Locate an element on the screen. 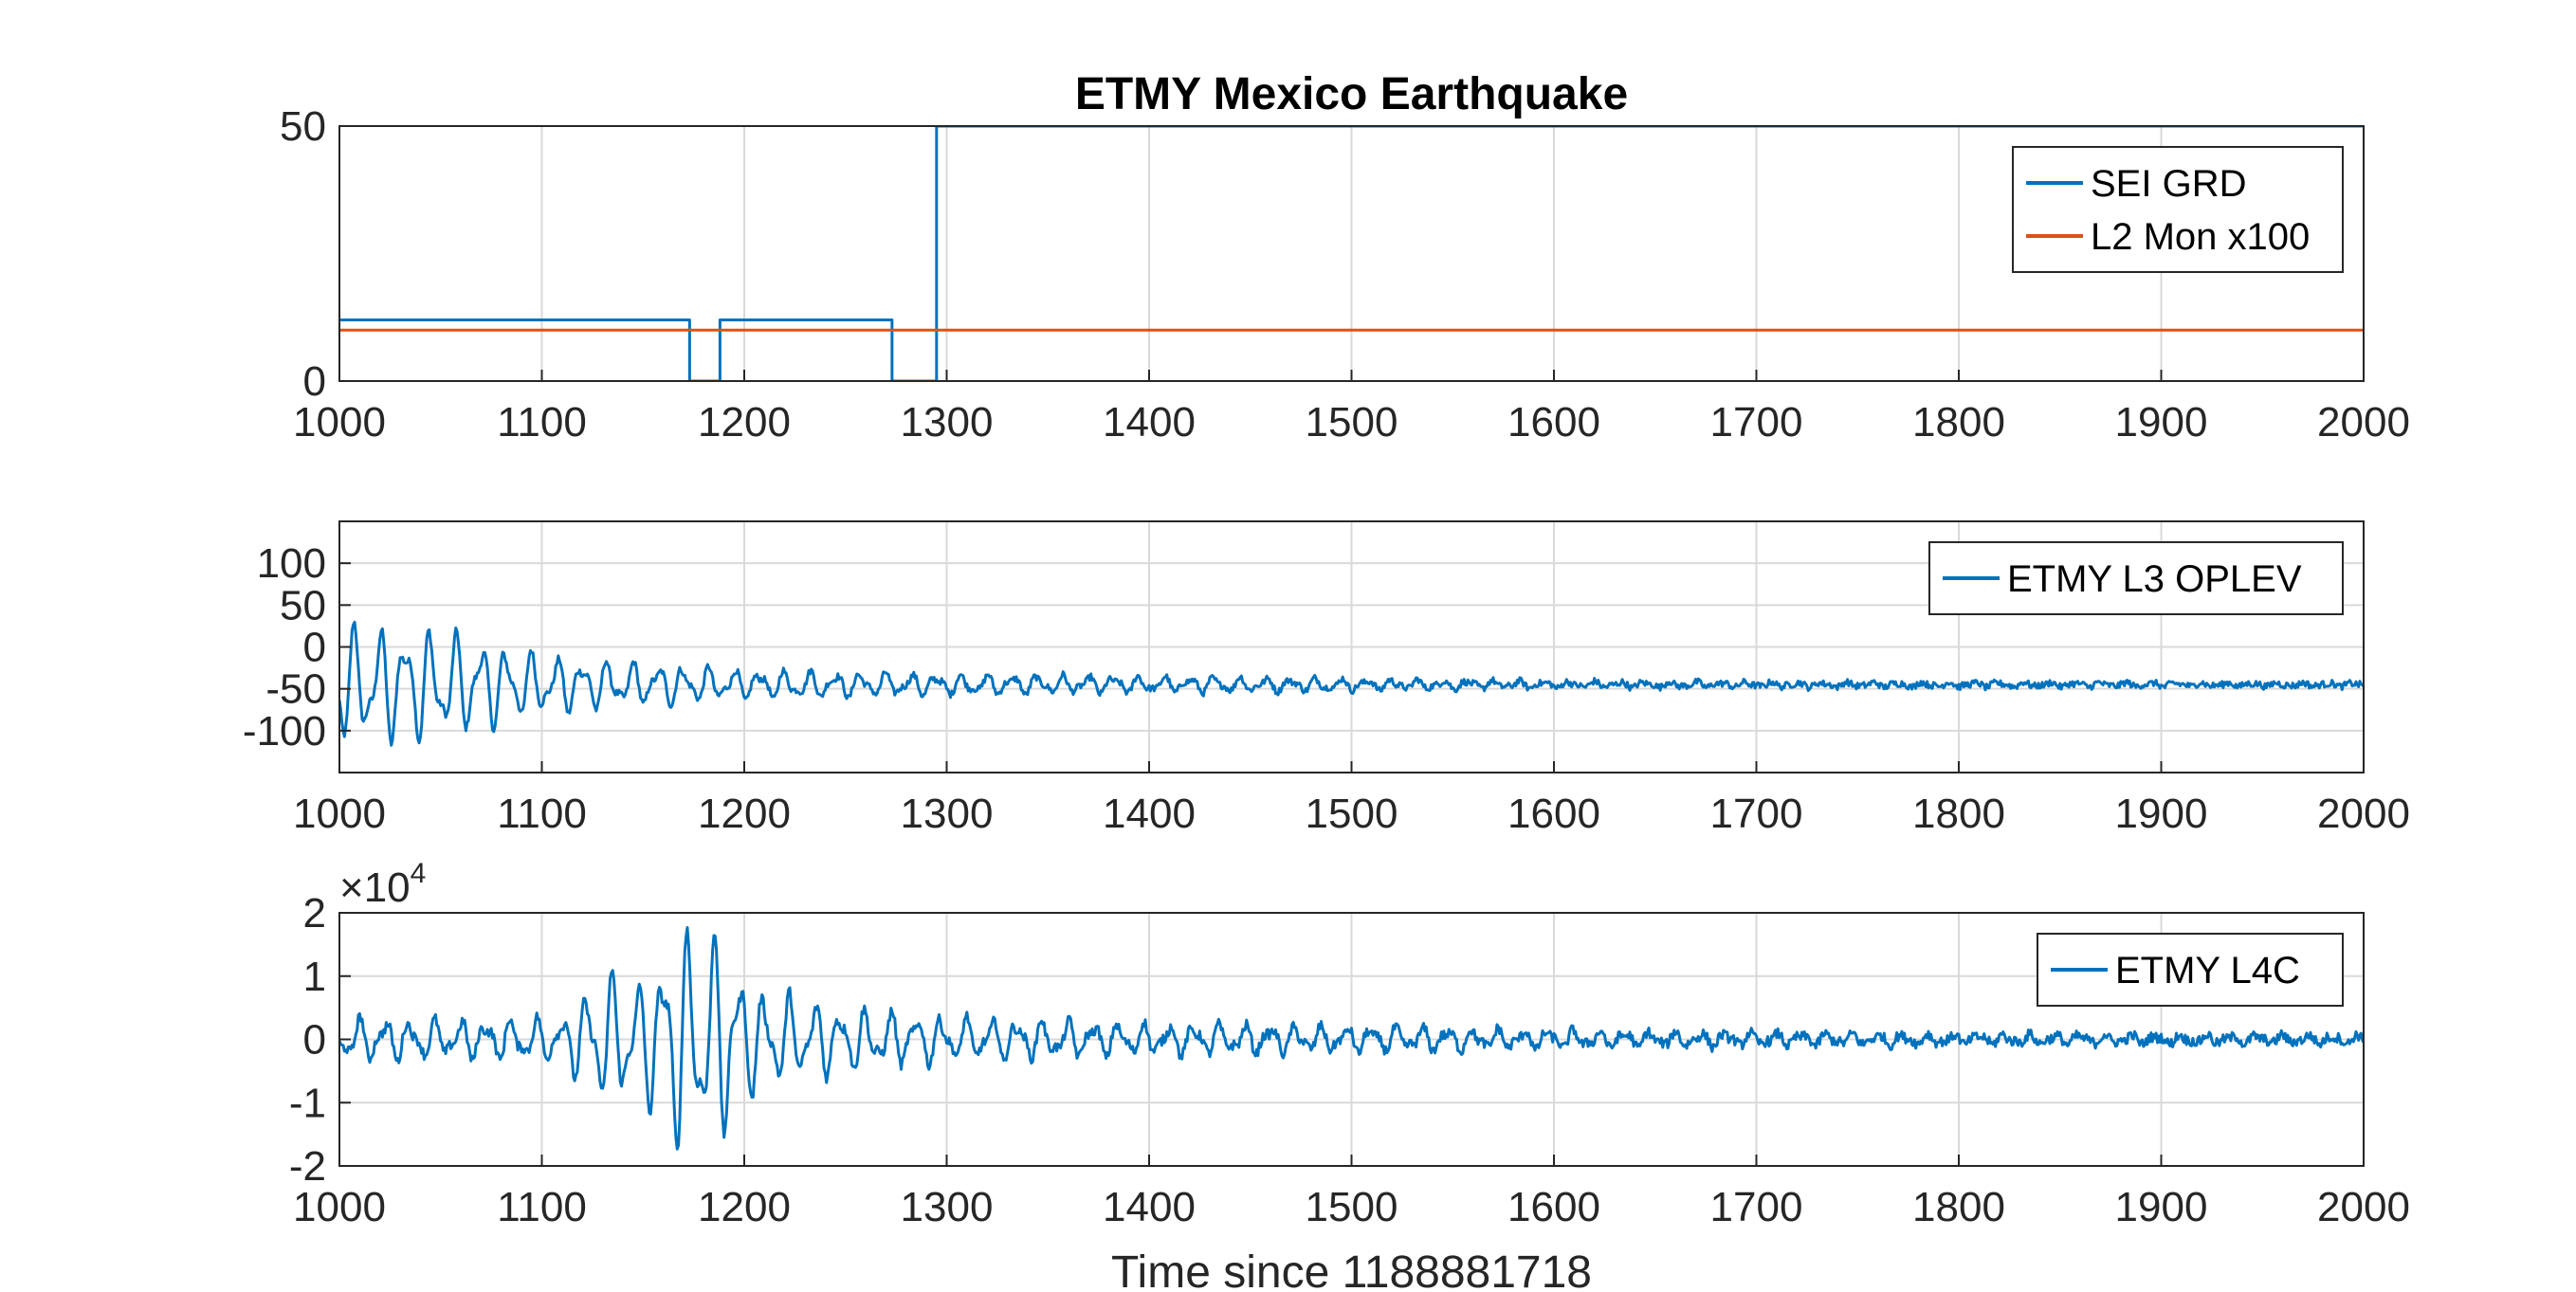  y-exponent-label: ×10⁴ is located at coordinates (382, 884).